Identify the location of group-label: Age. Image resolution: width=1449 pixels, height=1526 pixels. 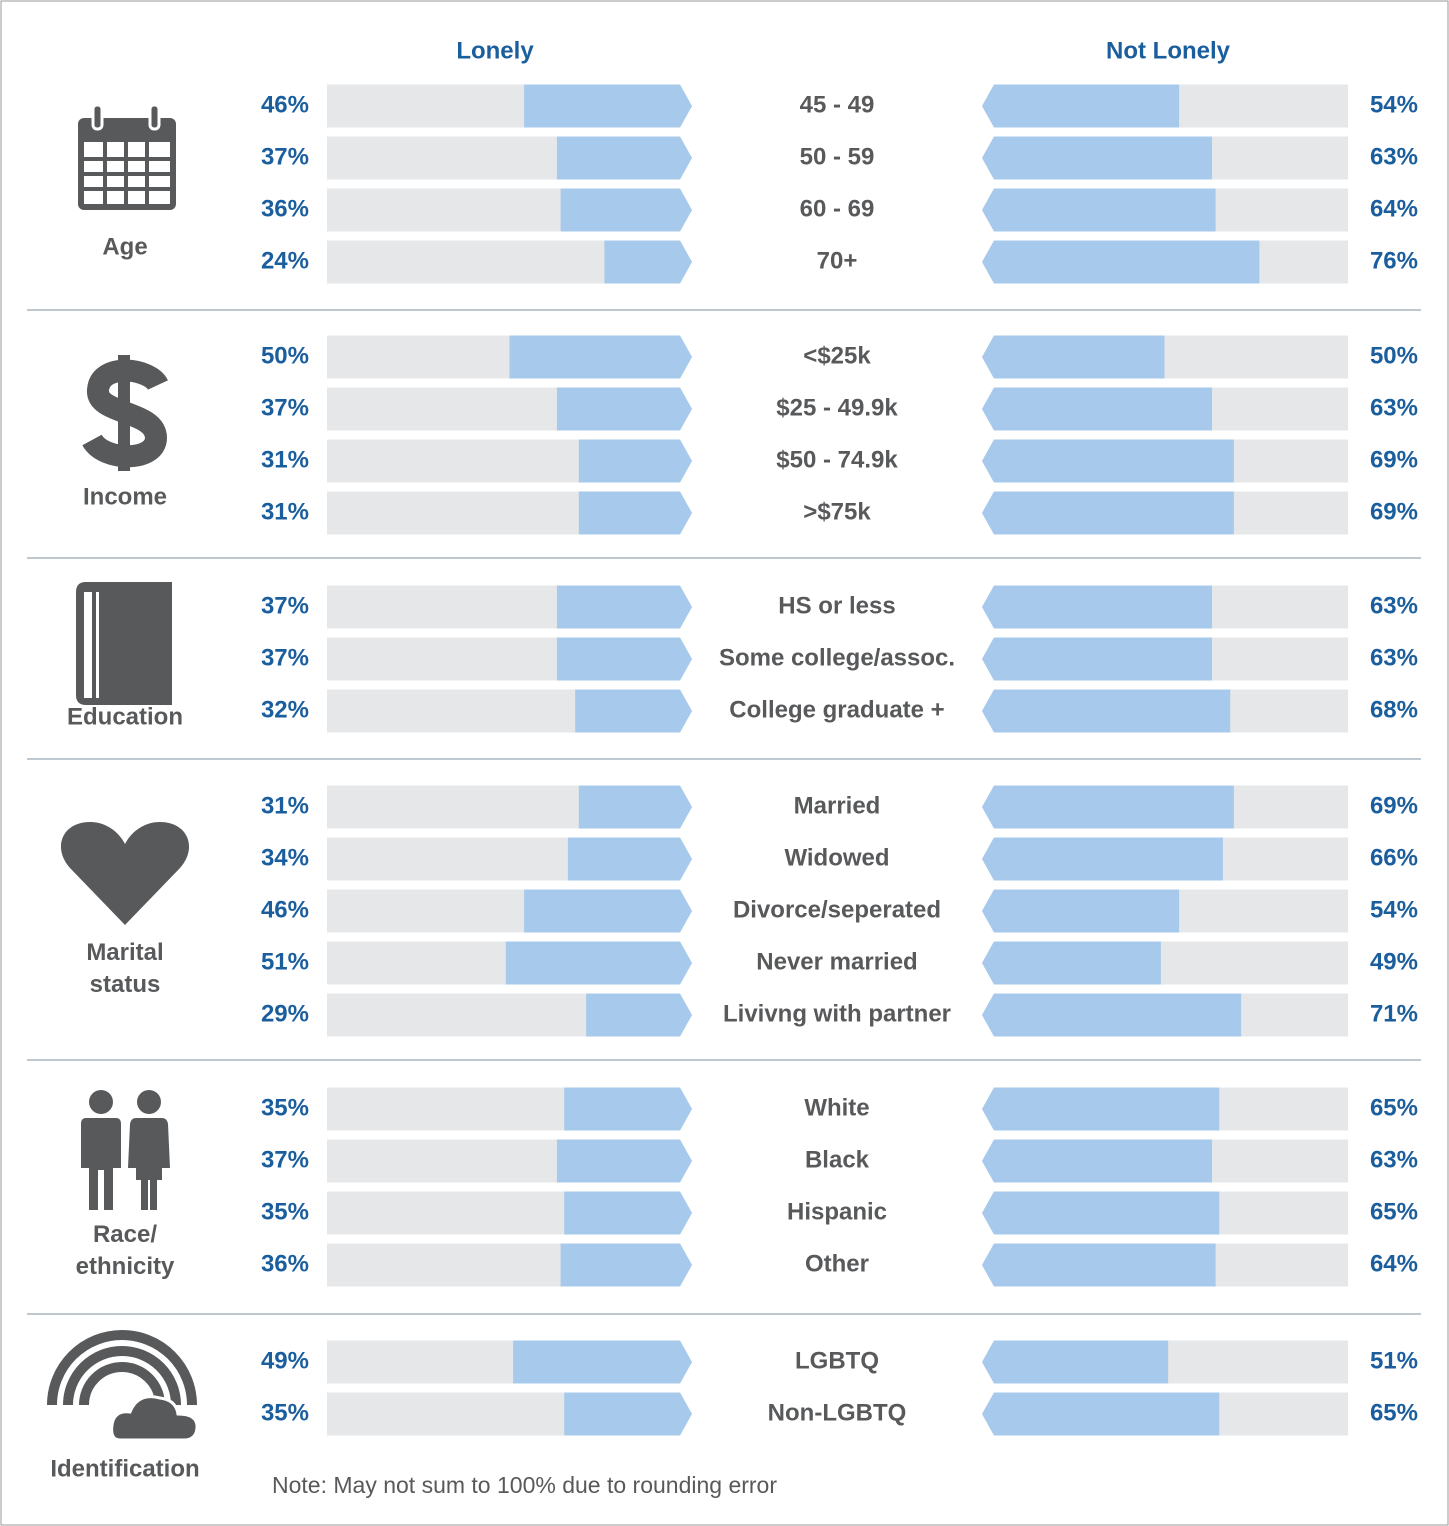
(124, 246).